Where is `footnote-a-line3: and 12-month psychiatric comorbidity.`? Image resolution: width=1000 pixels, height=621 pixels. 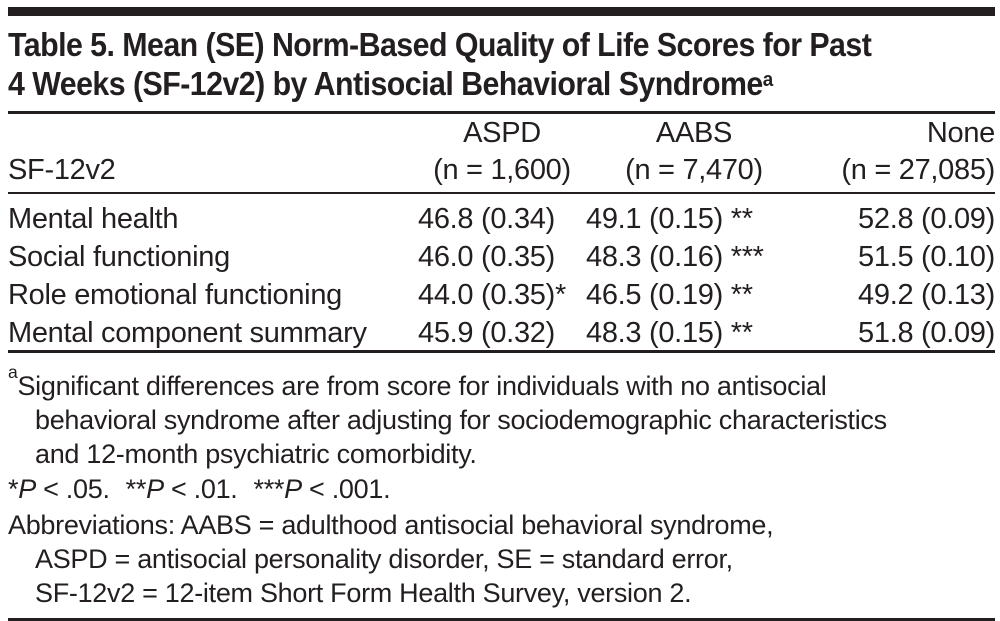 footnote-a-line3: and 12-month psychiatric comorbidity. is located at coordinates (256, 454).